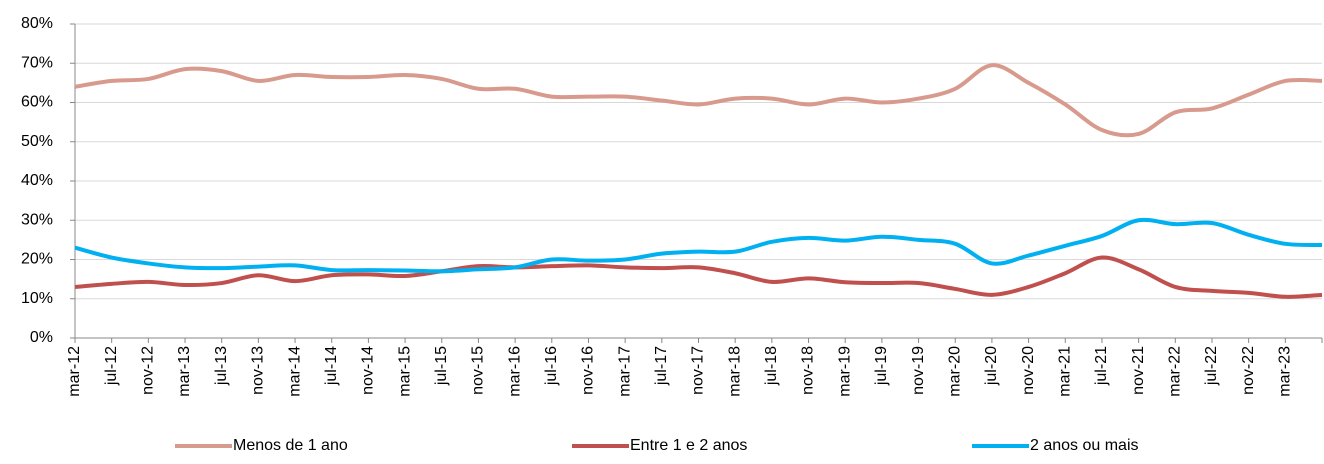 This screenshot has height=464, width=1324. I want to click on x-tick-label: nov-18, so click(808, 370).